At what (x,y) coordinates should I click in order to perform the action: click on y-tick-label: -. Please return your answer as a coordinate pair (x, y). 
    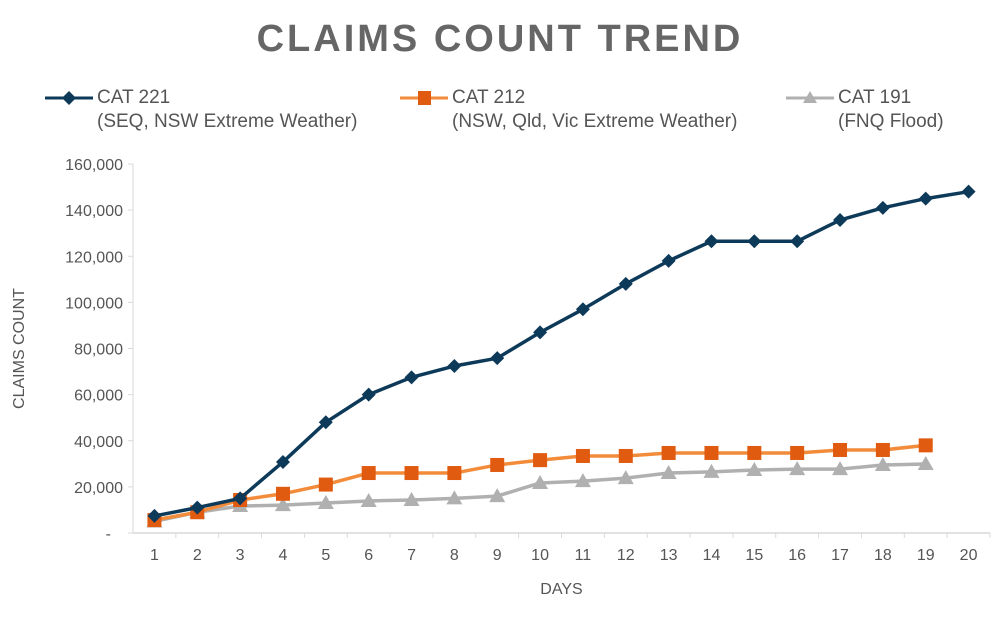
    Looking at the image, I should click on (108, 534).